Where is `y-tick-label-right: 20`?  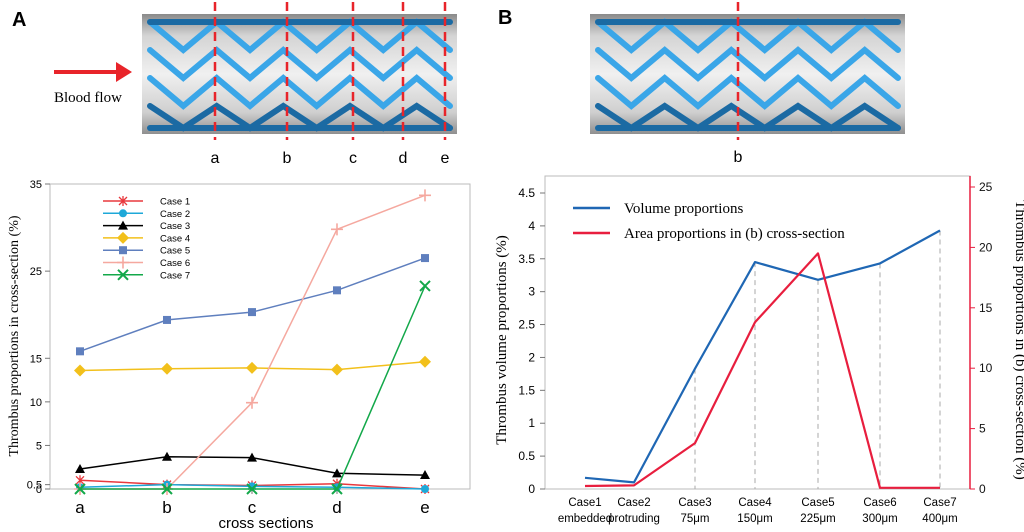
y-tick-label-right: 20 is located at coordinates (986, 247).